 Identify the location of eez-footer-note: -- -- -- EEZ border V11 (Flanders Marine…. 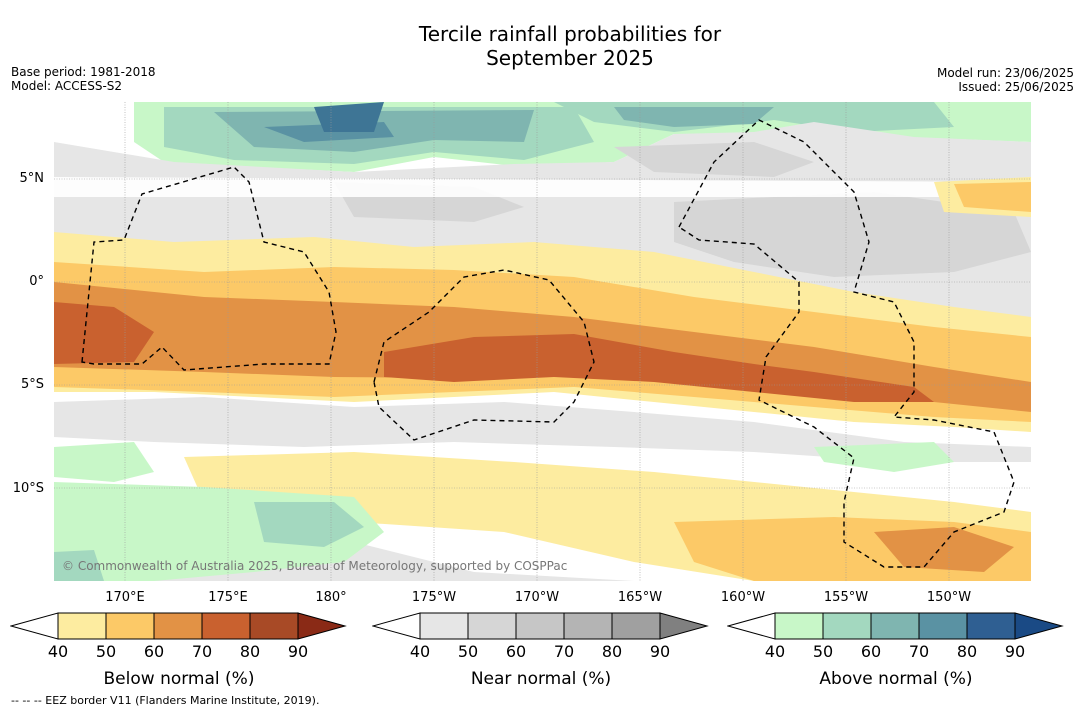
(165, 700).